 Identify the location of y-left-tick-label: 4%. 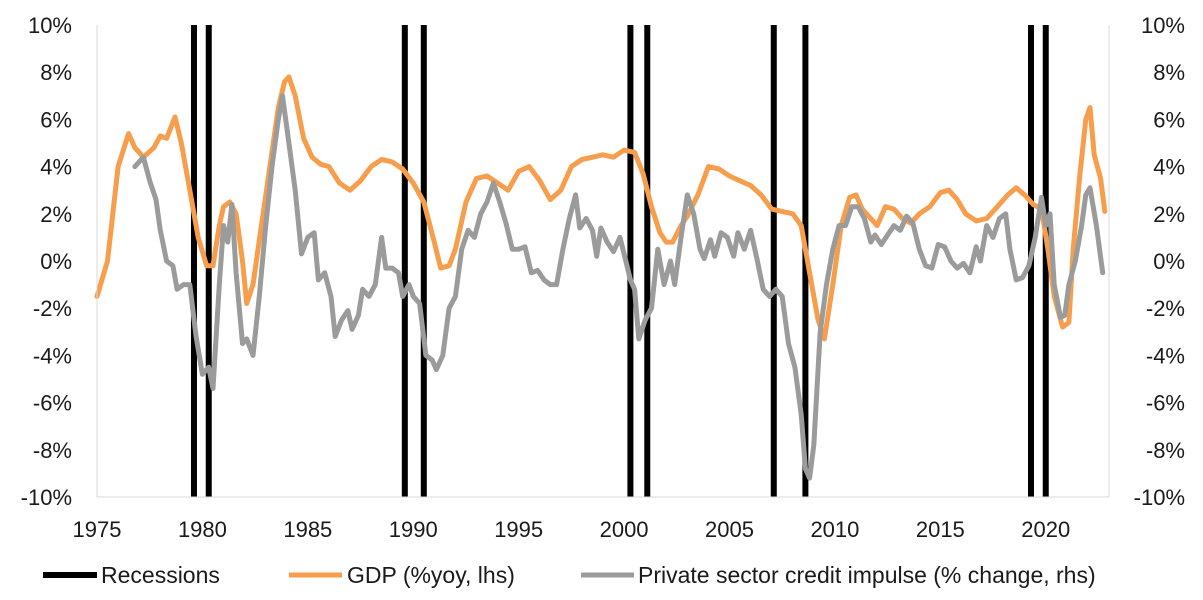
(56, 167).